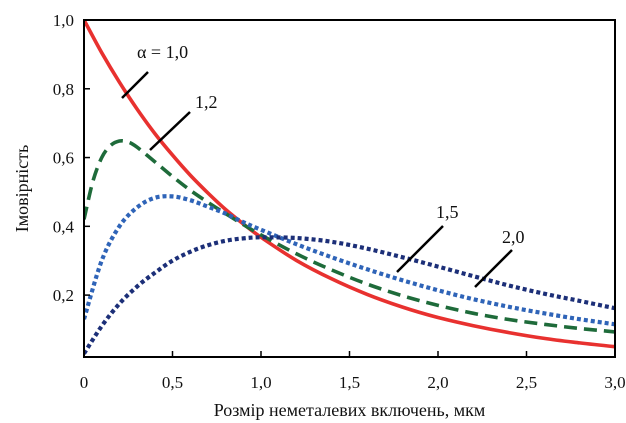 The width and height of the screenshot is (626, 423). Describe the element at coordinates (64, 226) in the screenshot. I see `y-tick-label: 0,4` at that location.